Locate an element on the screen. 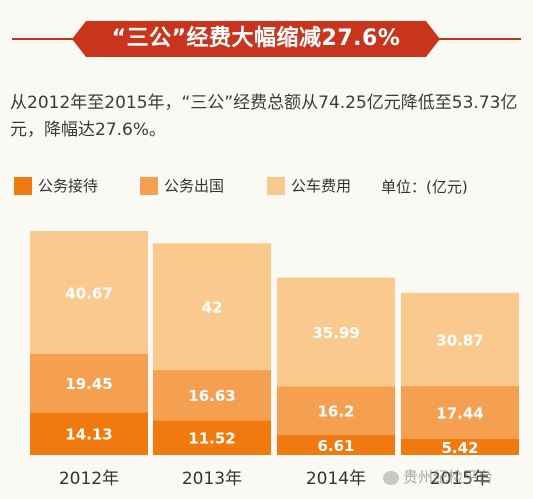 Image resolution: width=533 pixels, height=499 pixels. legend-label-vehicles: 公车费用 is located at coordinates (321, 186).